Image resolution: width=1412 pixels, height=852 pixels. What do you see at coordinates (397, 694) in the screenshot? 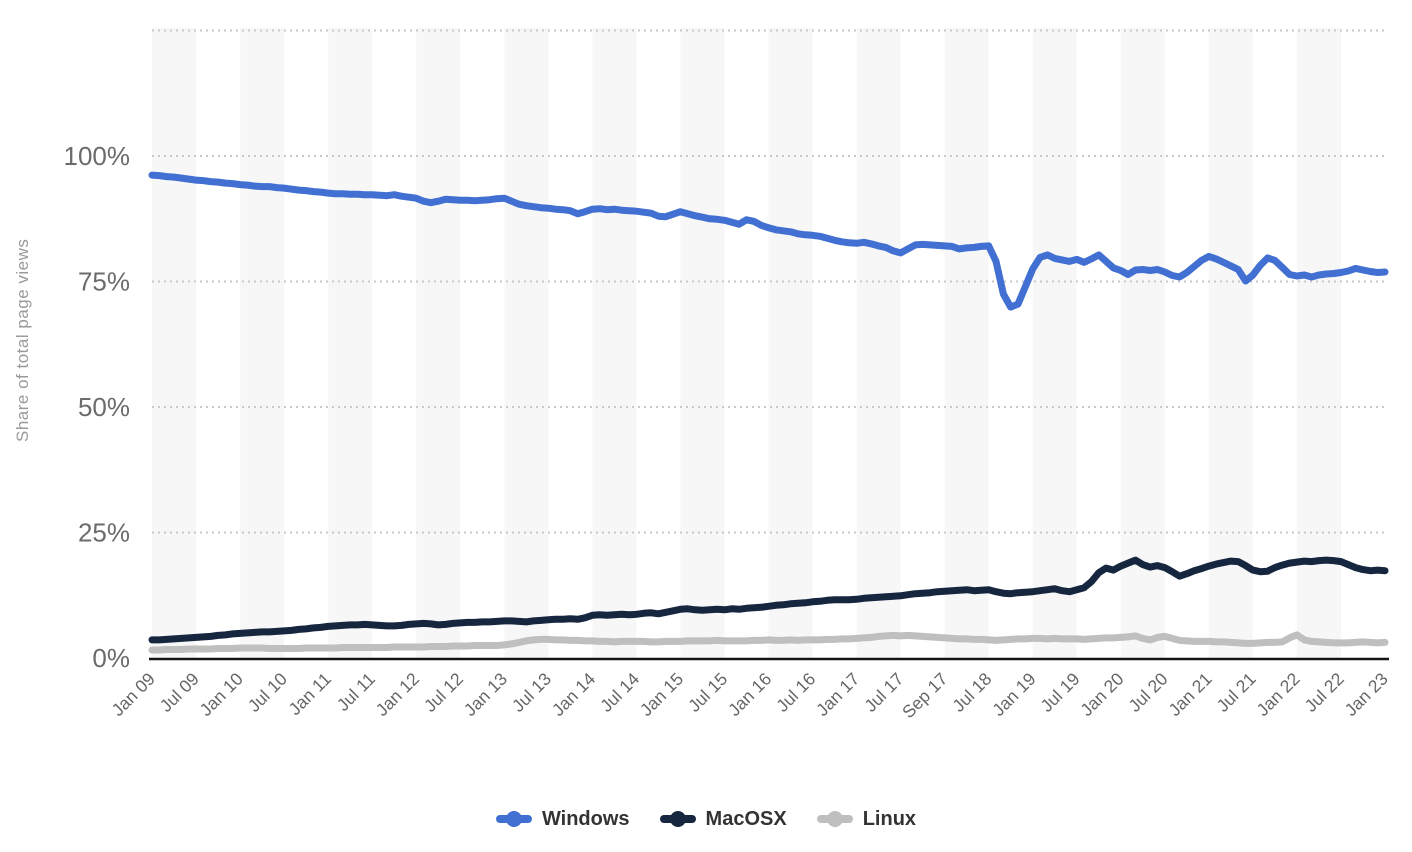
I see `x-tick-label: Jan 12` at bounding box center [397, 694].